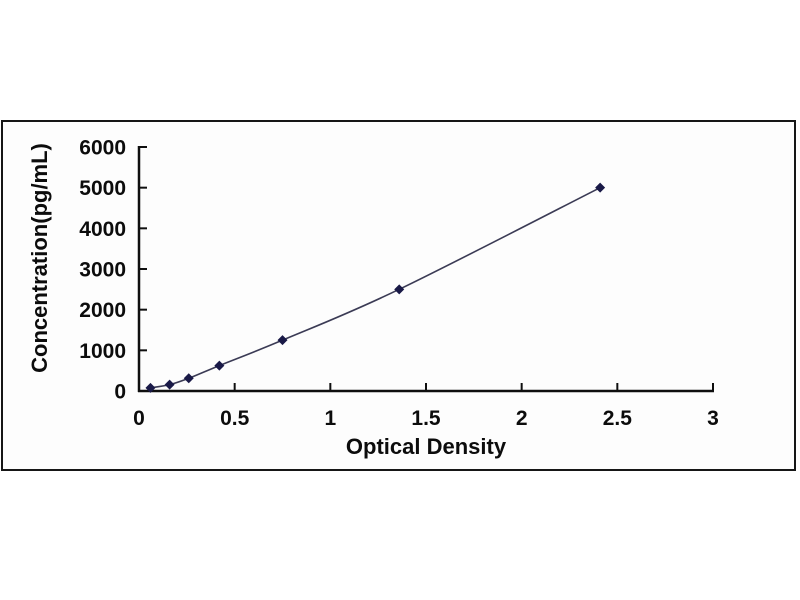 This screenshot has width=800, height=600. I want to click on y-axis-title: Concentration(pg/mL), so click(39, 258).